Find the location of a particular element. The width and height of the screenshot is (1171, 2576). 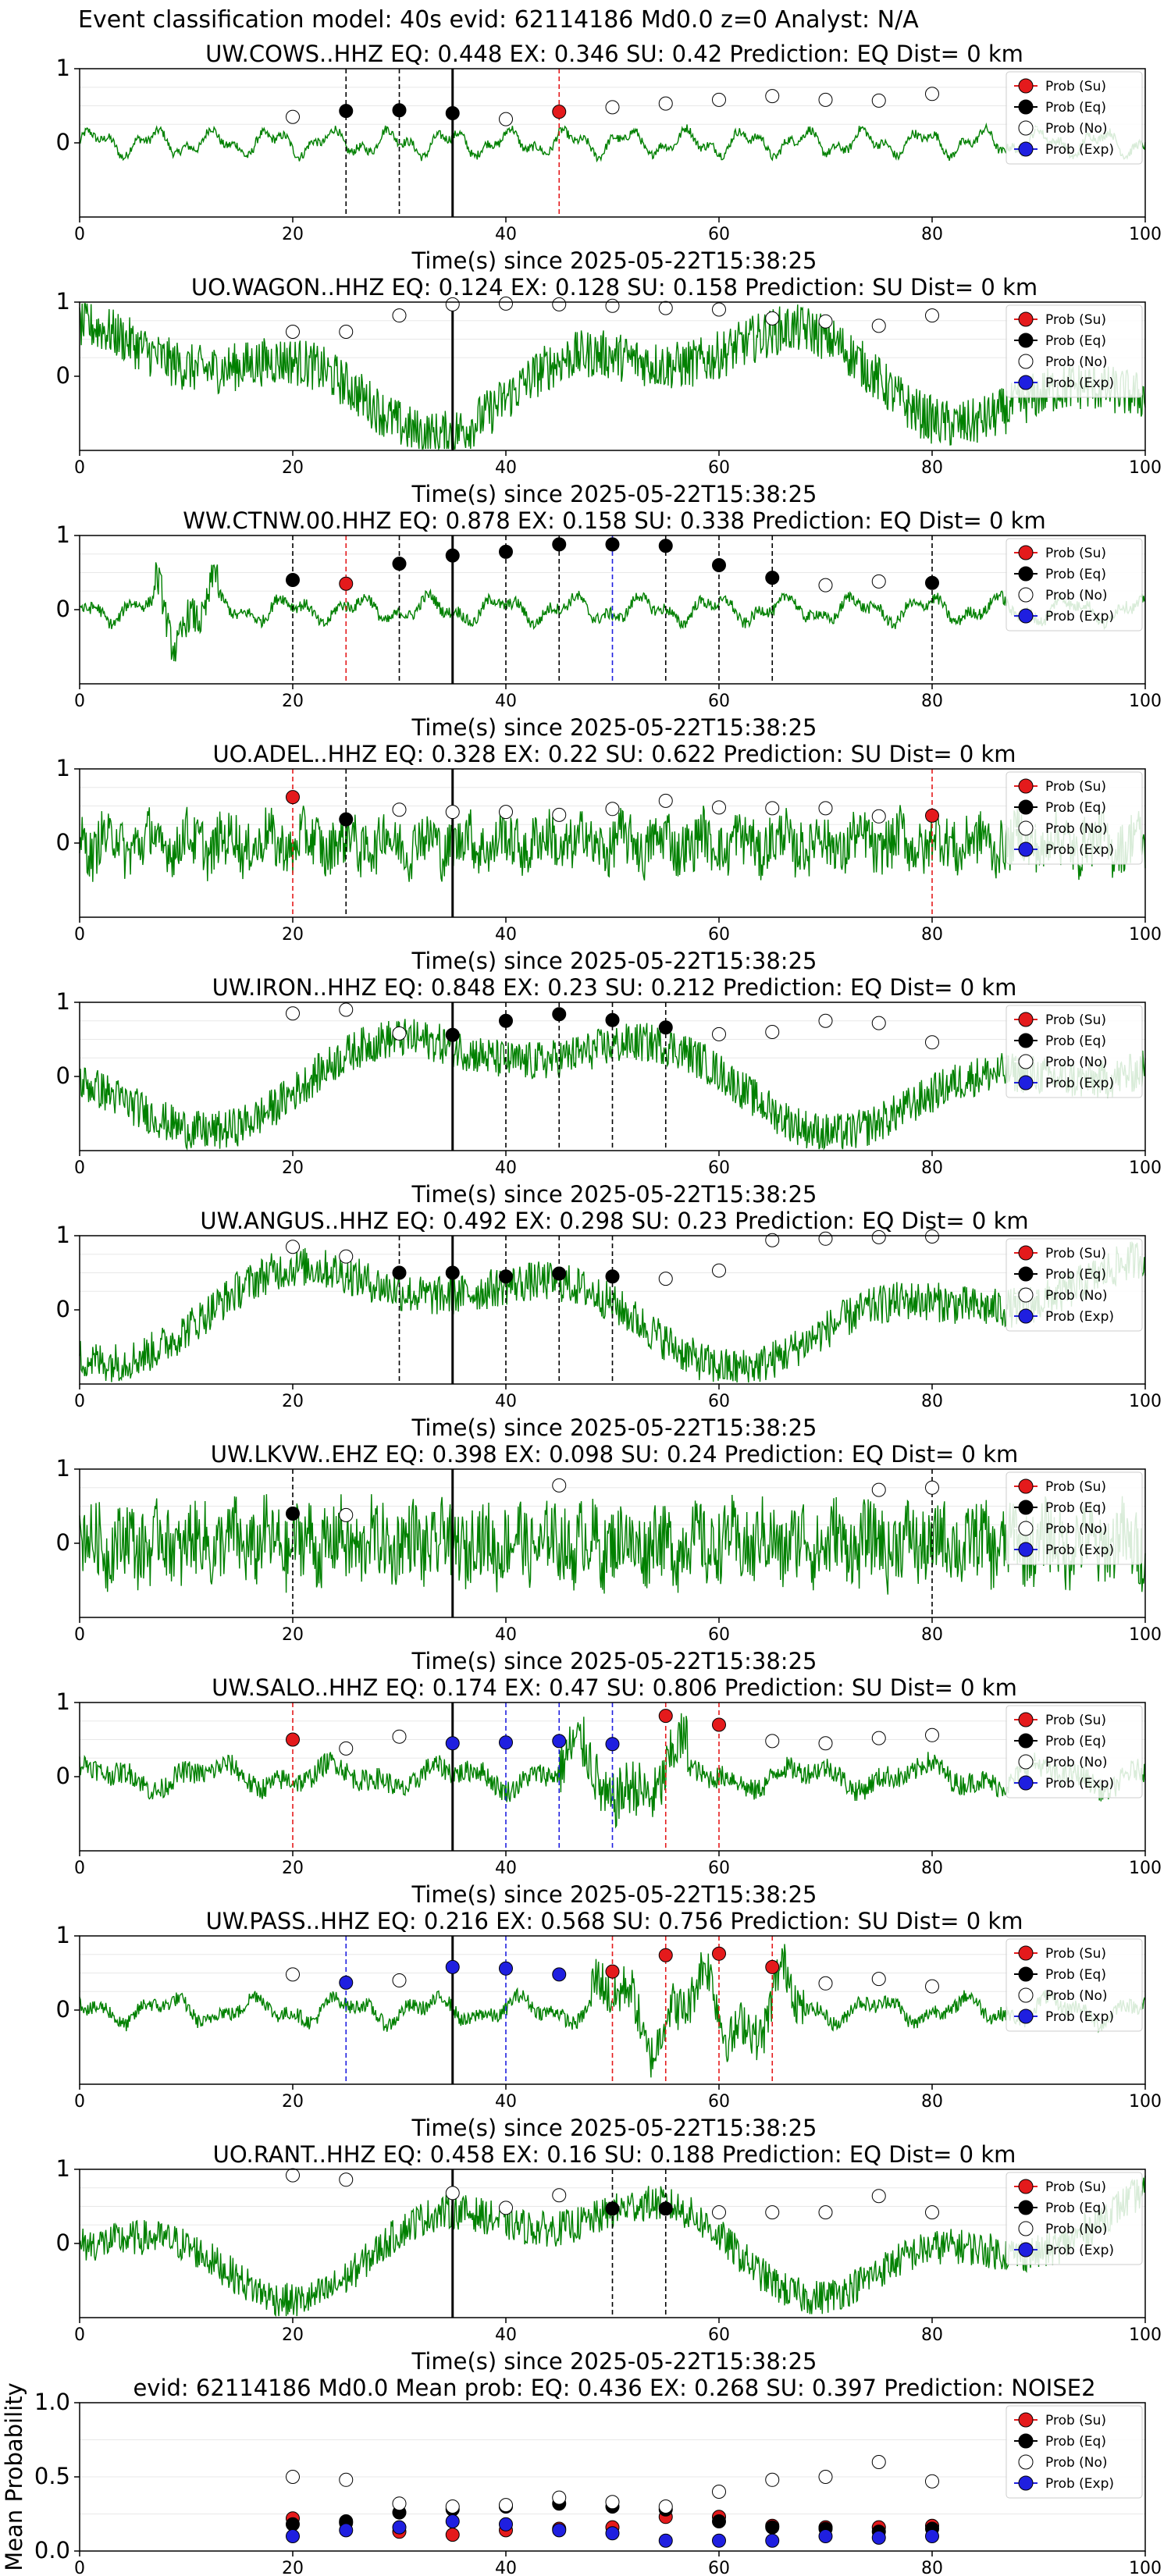

panel-11-ytick-label-0: 1.0 is located at coordinates (52, 2402).